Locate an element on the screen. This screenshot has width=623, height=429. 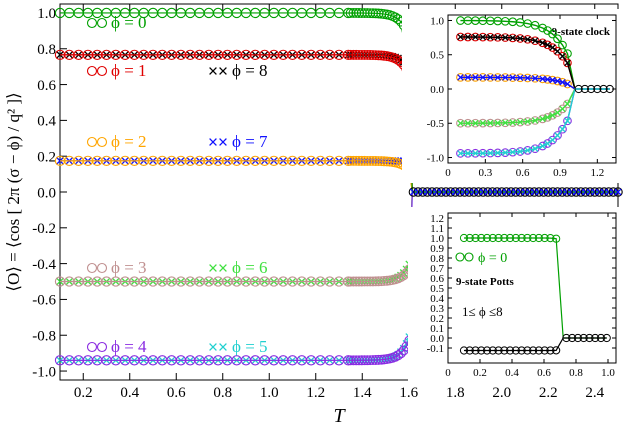
potts-ytick-label: 1.2 is located at coordinates (437, 219).